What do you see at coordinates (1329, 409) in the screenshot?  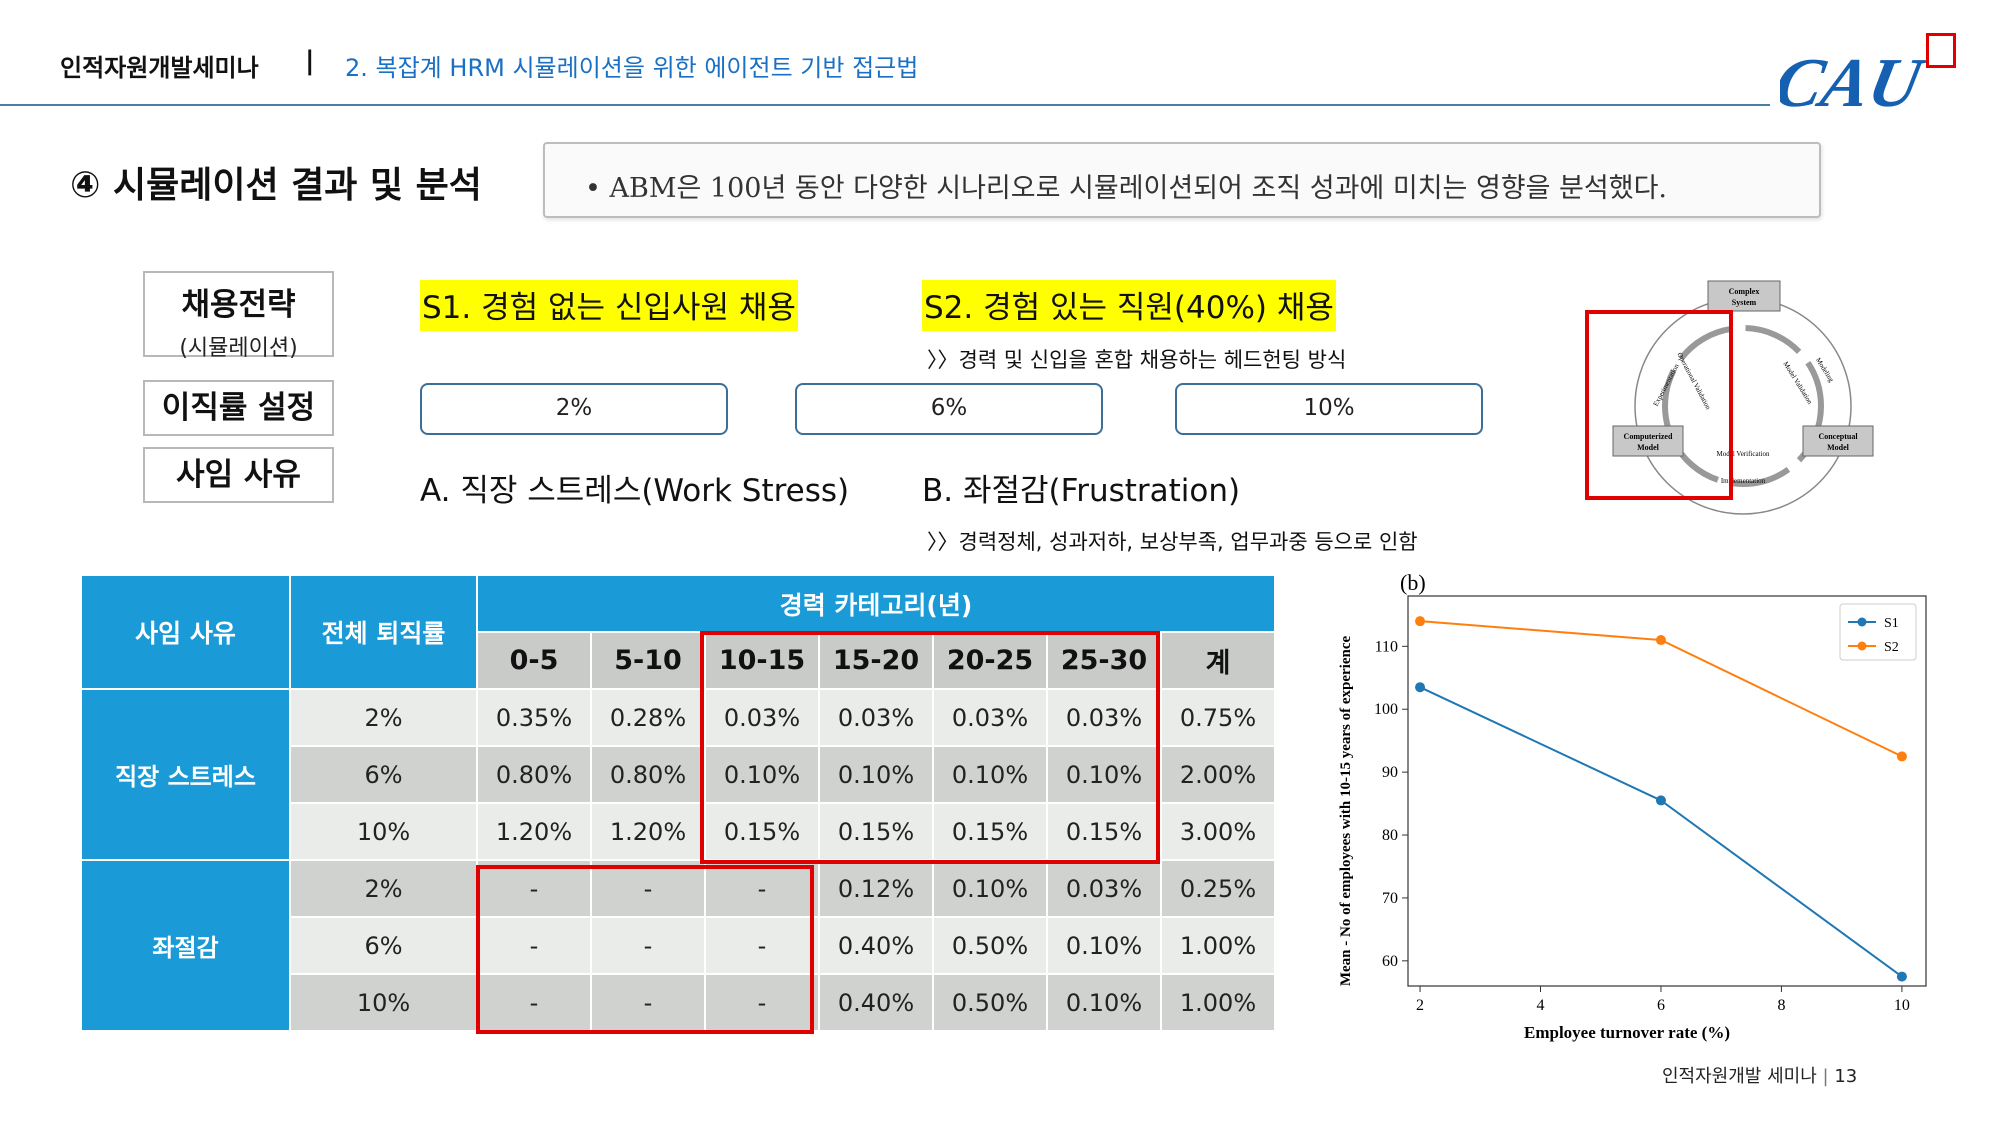 I see `rate-box-10: 10%` at bounding box center [1329, 409].